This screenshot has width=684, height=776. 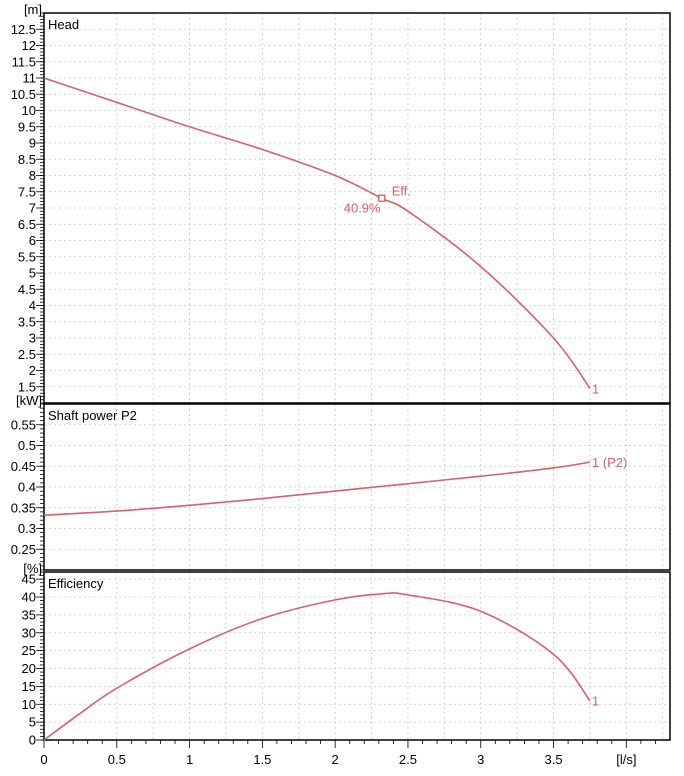 What do you see at coordinates (32, 305) in the screenshot?
I see `y-tick-label: 4` at bounding box center [32, 305].